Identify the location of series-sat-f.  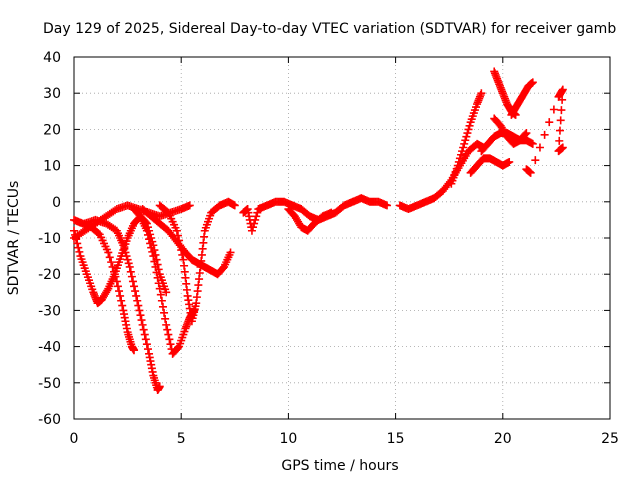
(197, 261).